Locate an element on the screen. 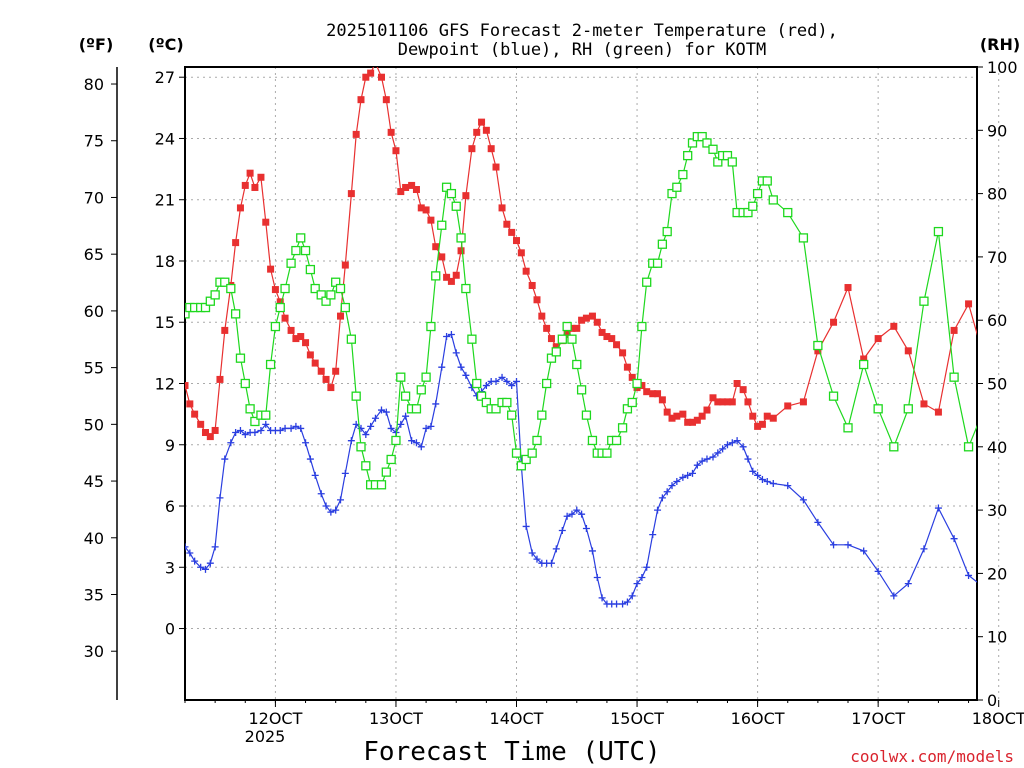  rh-tick-label: 100 is located at coordinates (1002, 67).